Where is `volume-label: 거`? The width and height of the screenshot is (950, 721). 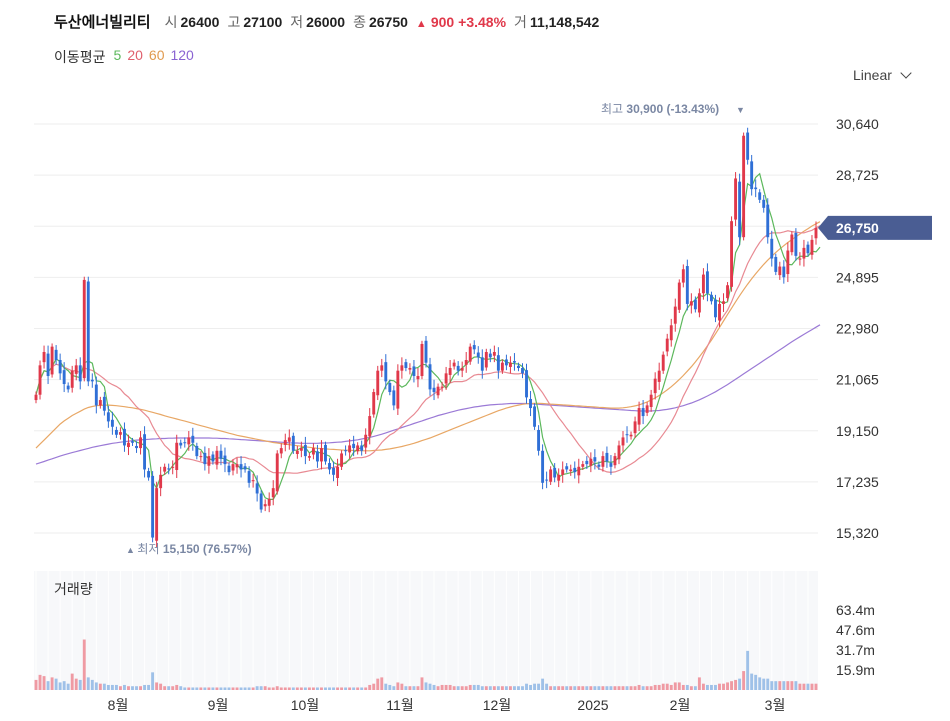
volume-label: 거 is located at coordinates (520, 22).